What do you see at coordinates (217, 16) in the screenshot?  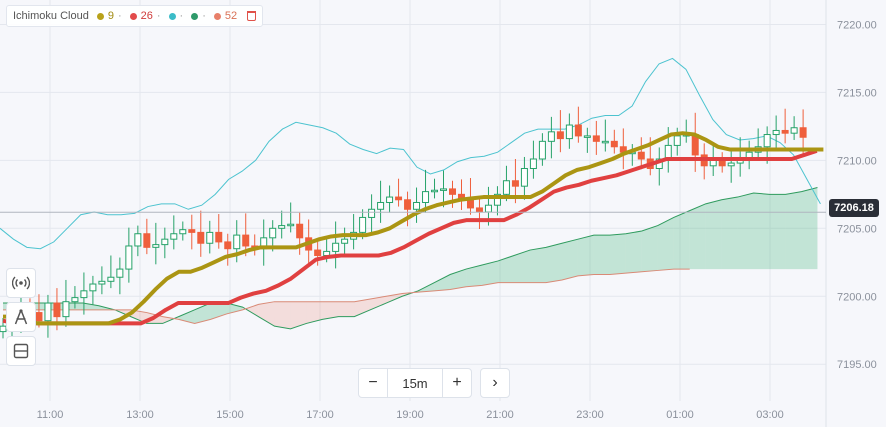 I see `span-b-dot-icon` at bounding box center [217, 16].